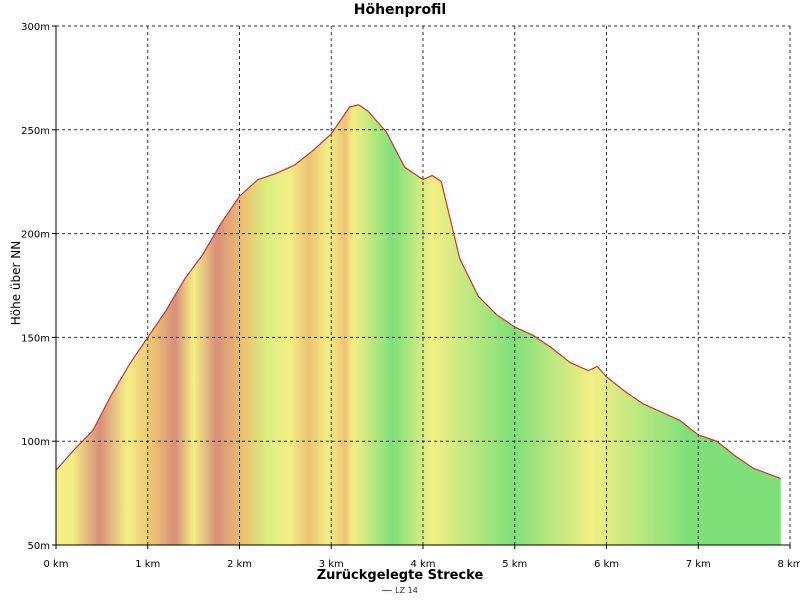 The width and height of the screenshot is (800, 600). Describe the element at coordinates (16, 283) in the screenshot. I see `y-axis-label: Höhe über NN` at that location.